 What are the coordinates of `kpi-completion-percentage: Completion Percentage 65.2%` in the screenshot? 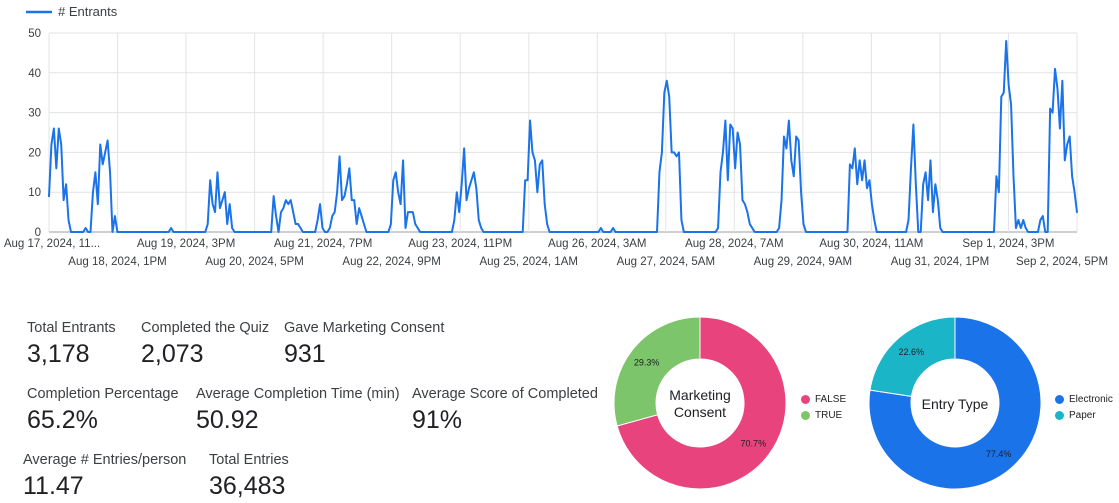 It's located at (103, 410).